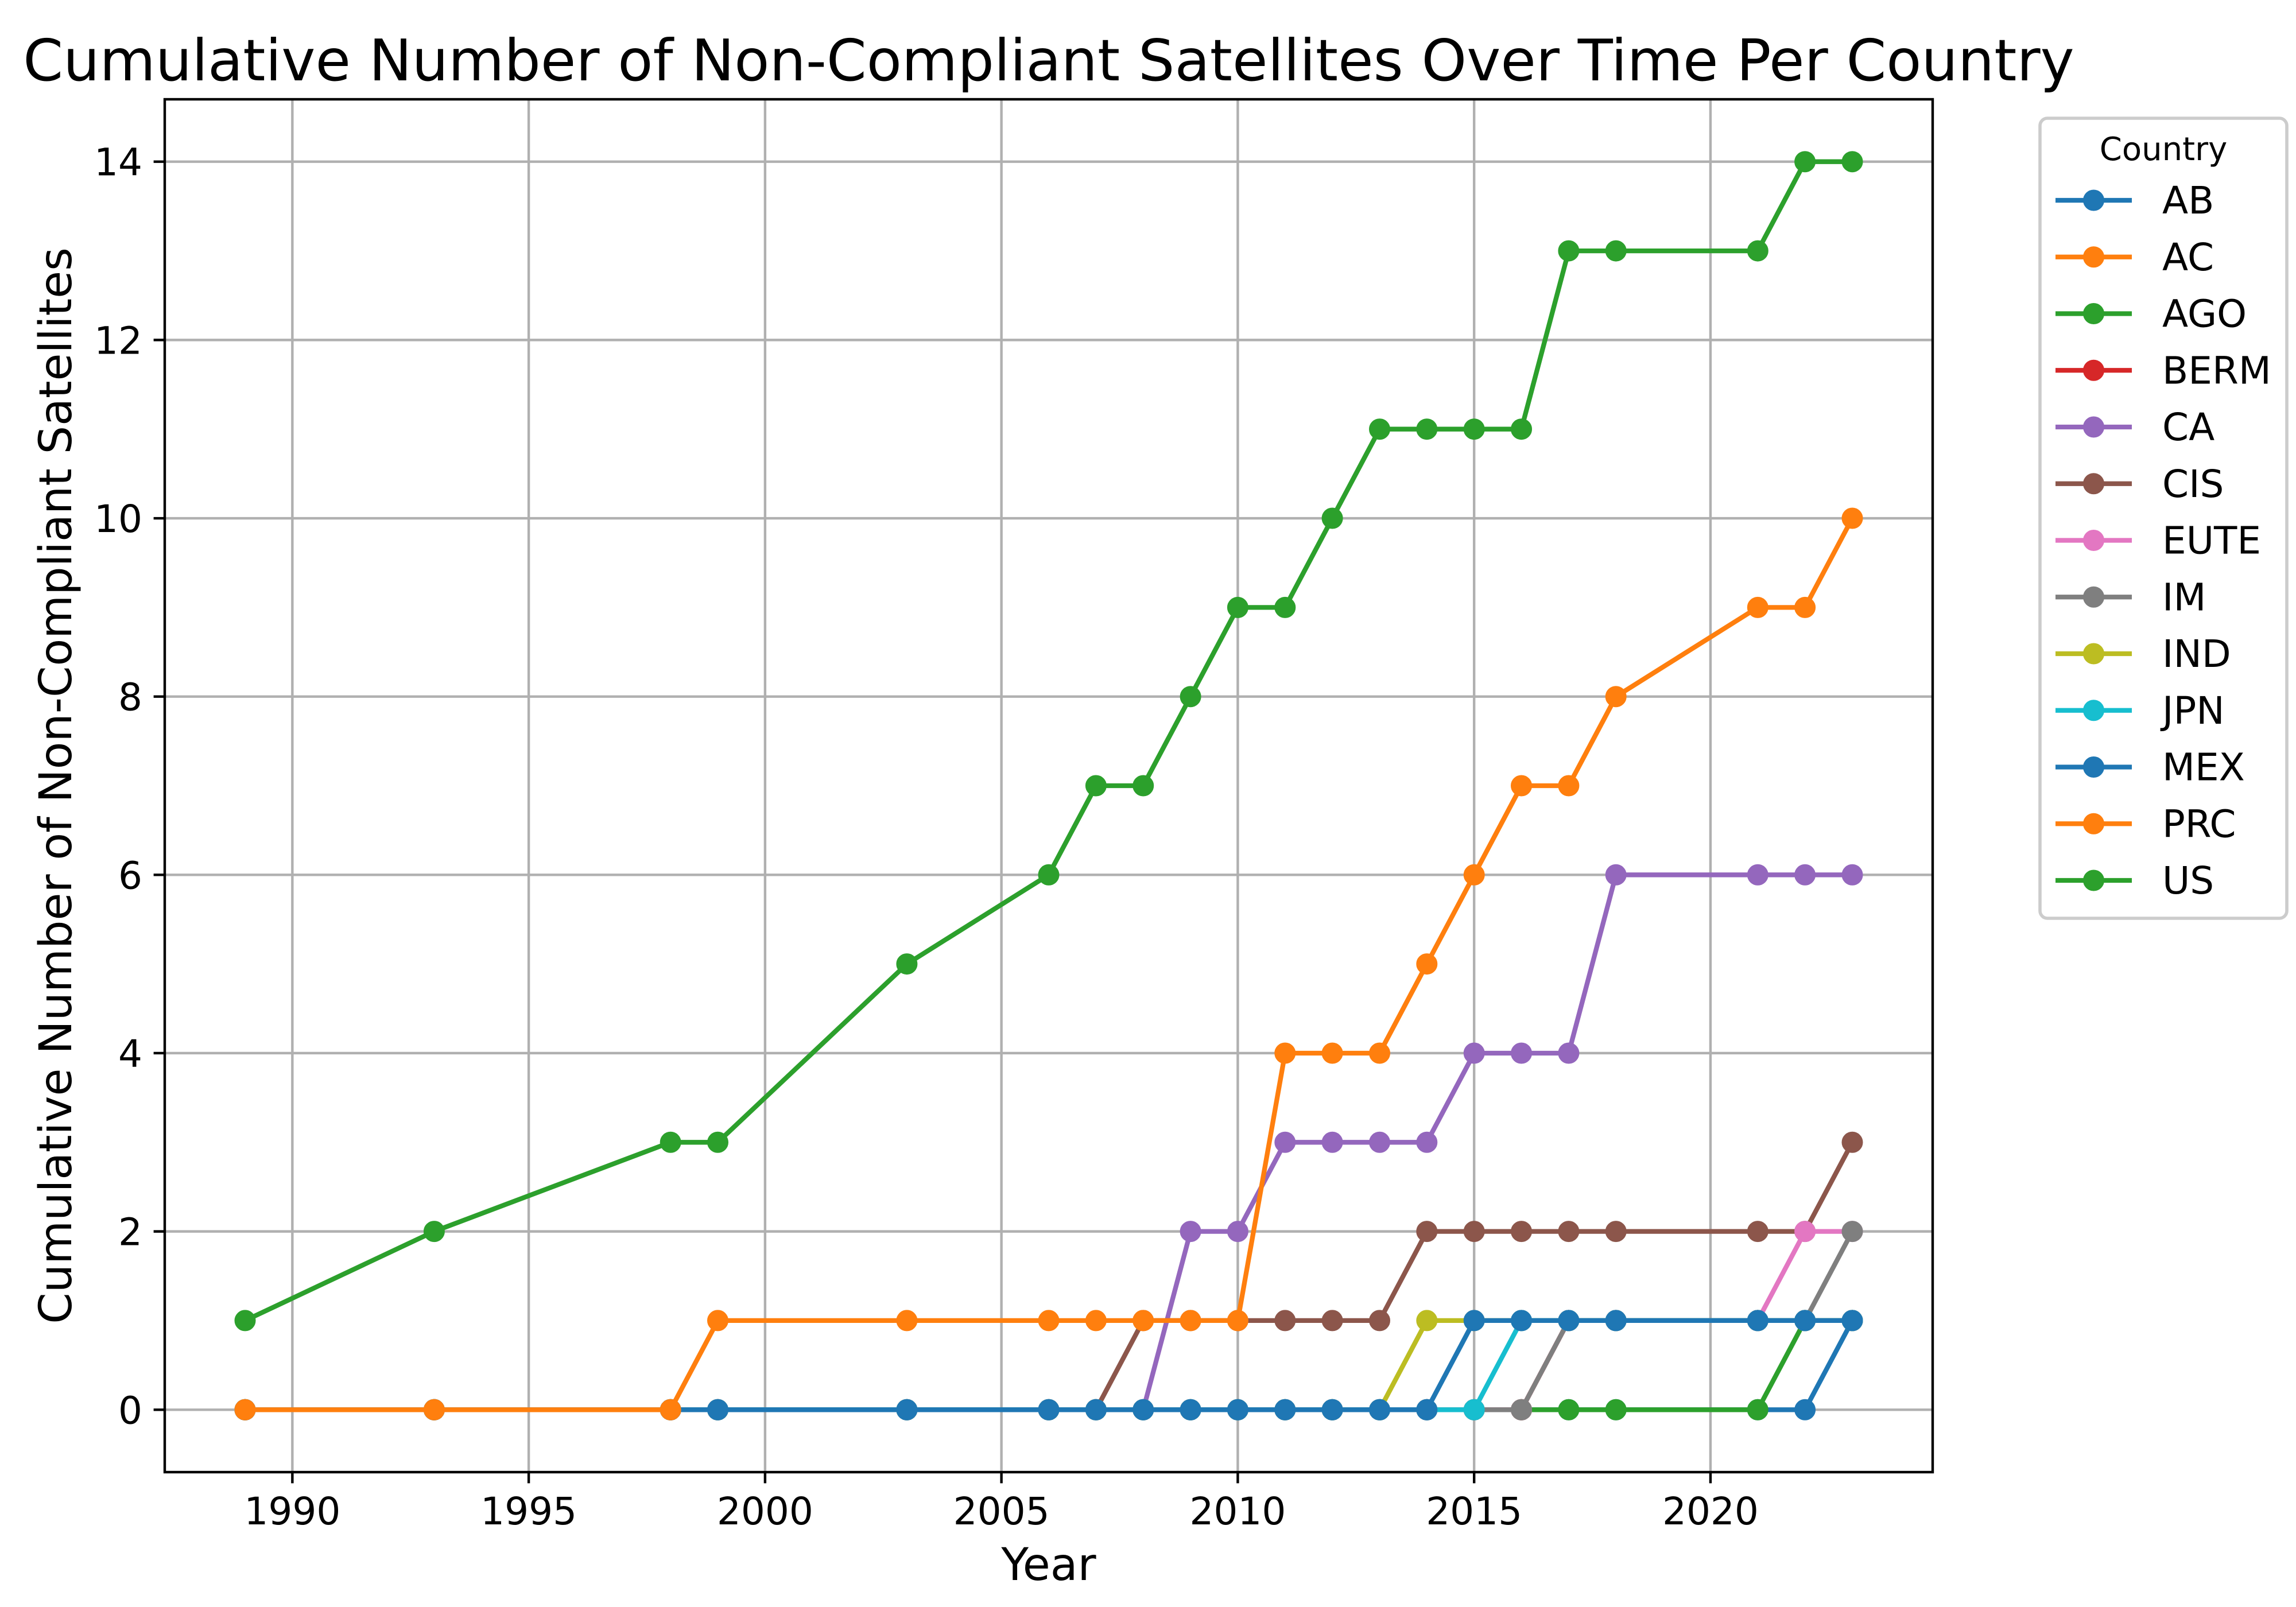  I want to click on data-point-ca-2014, so click(1427, 1142).